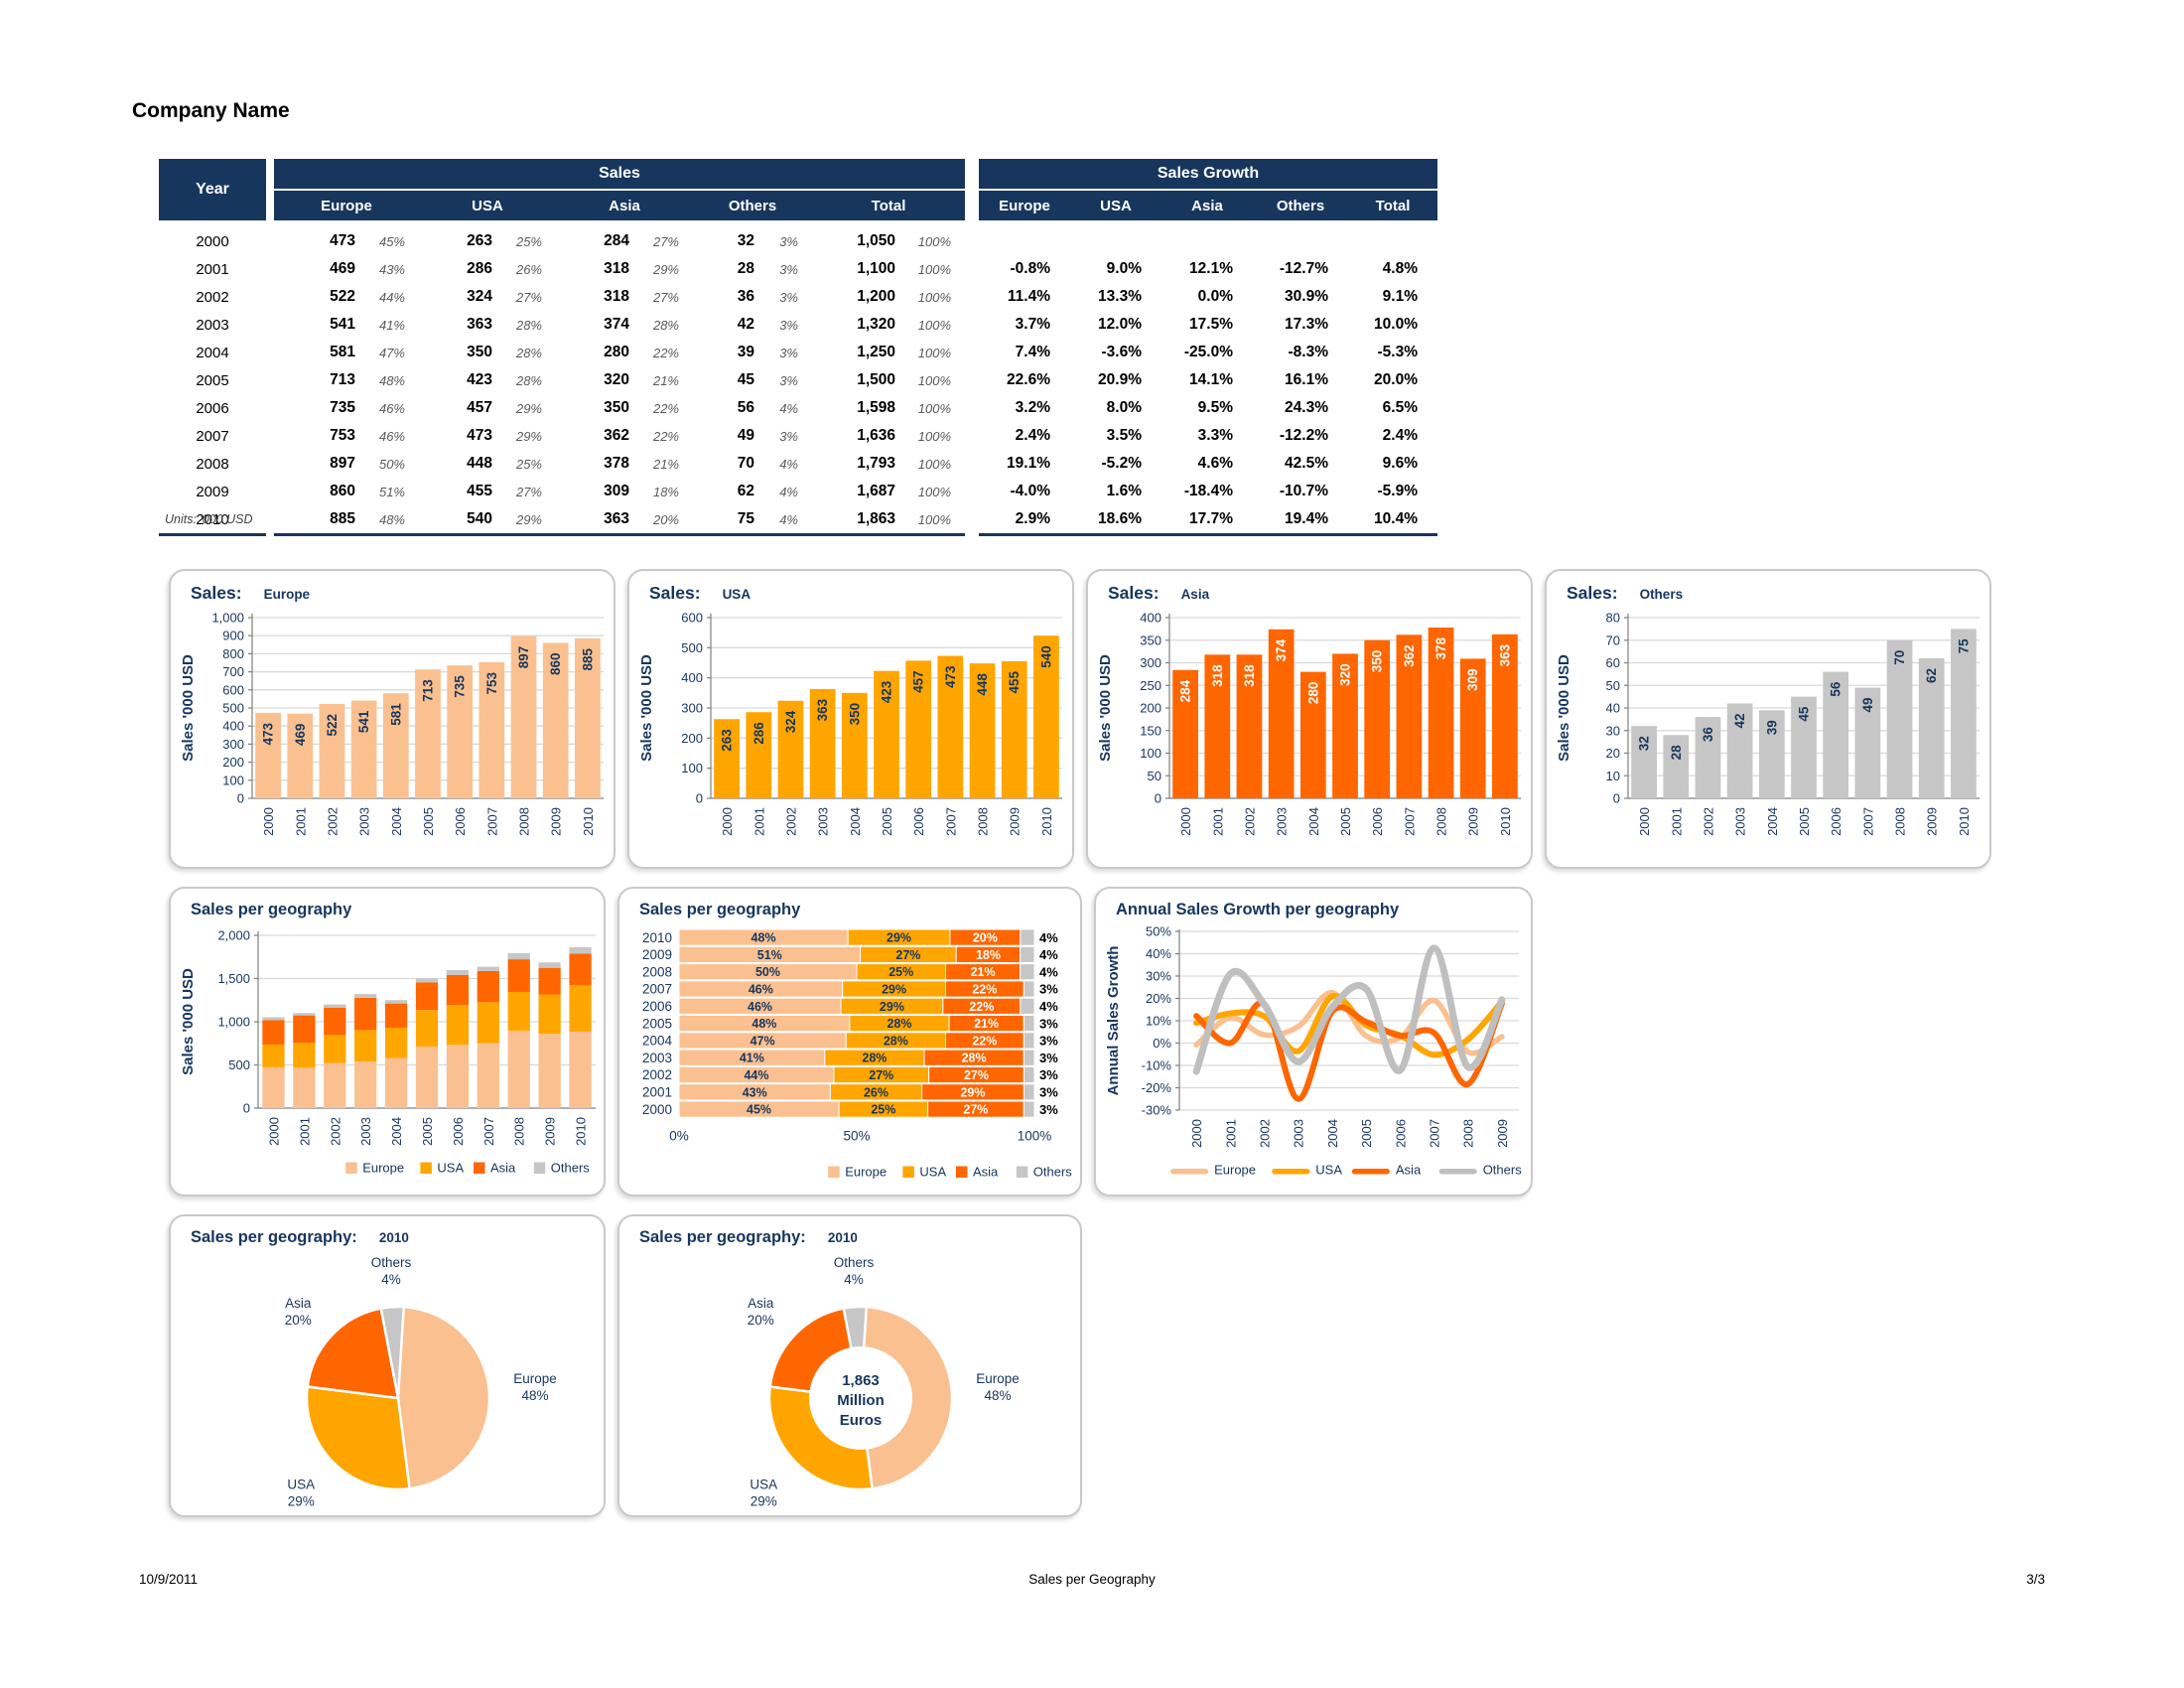 The width and height of the screenshot is (2184, 1688). What do you see at coordinates (755, 1092) in the screenshot?
I see `segment-label: 43%` at bounding box center [755, 1092].